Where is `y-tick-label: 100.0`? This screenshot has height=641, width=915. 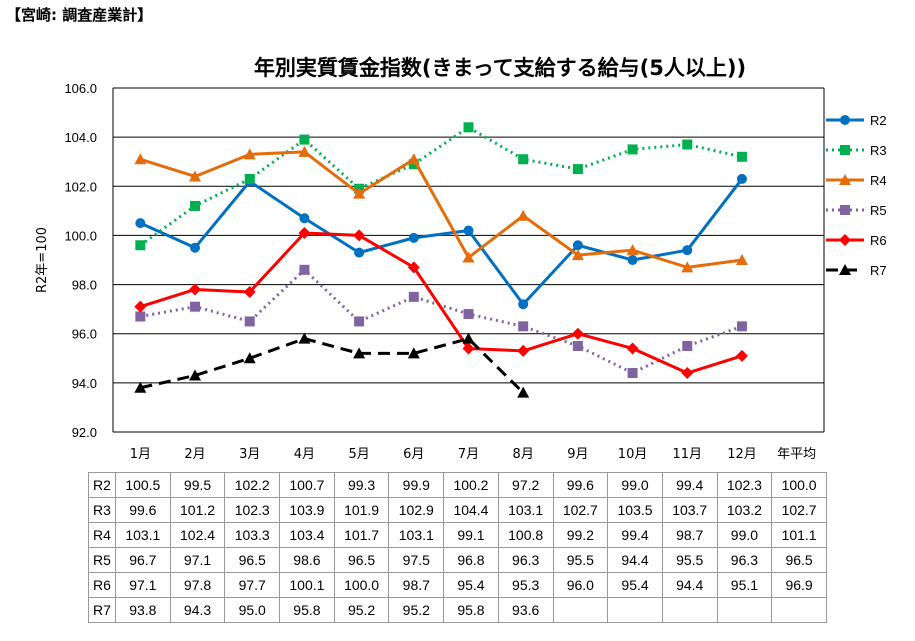 y-tick-label: 100.0 is located at coordinates (80, 235).